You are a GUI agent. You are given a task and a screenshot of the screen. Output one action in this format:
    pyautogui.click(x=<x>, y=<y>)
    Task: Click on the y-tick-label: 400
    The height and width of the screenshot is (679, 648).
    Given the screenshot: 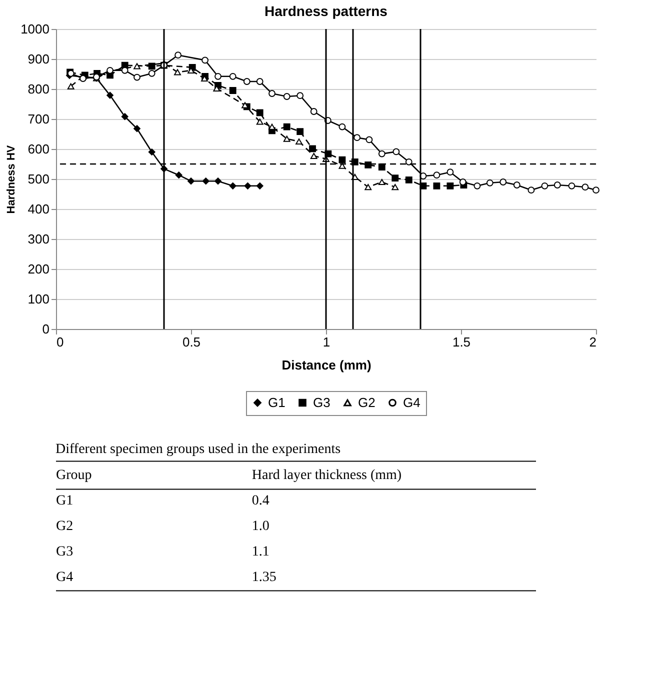 What is the action you would take?
    pyautogui.click(x=39, y=209)
    